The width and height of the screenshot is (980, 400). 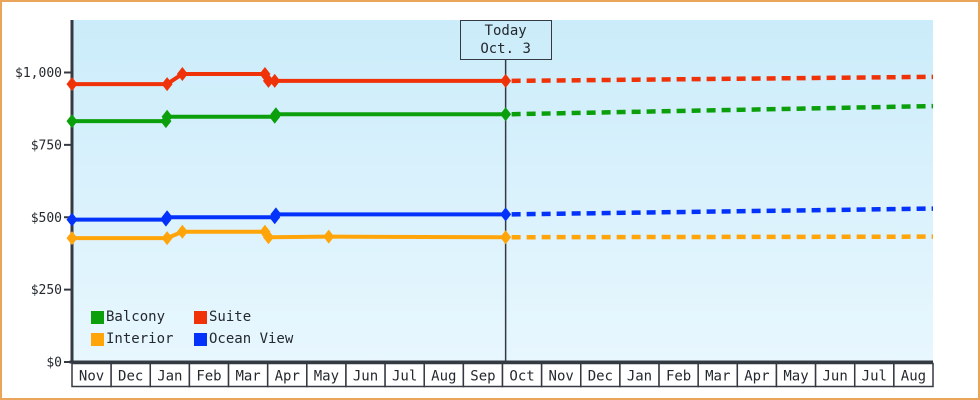 I want to click on series-forecast-interior, so click(x=722, y=237).